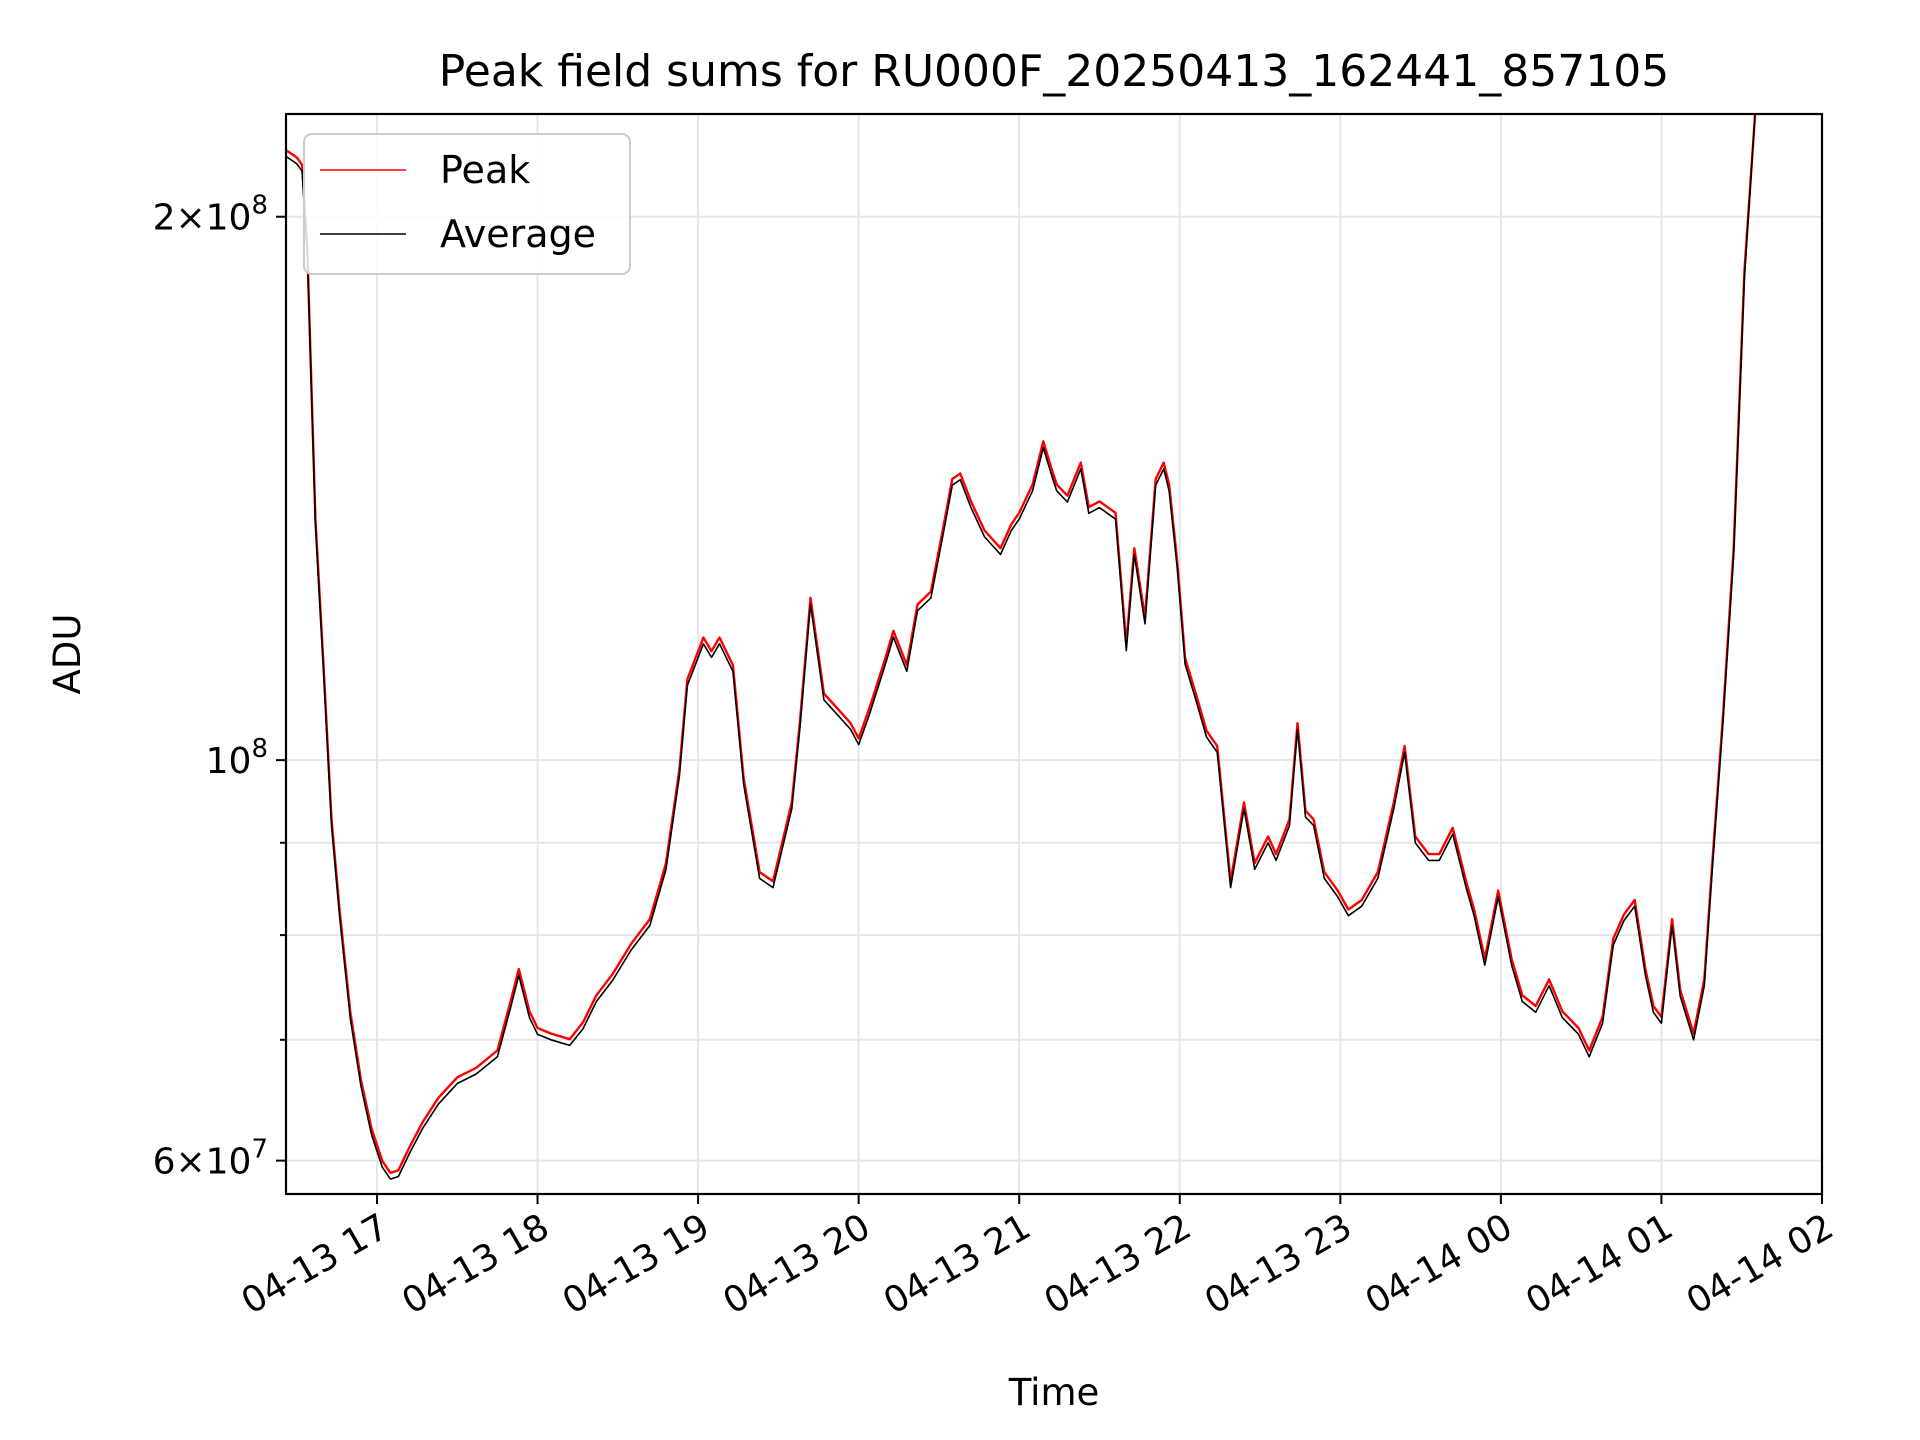  What do you see at coordinates (485, 170) in the screenshot?
I see `legend-label-peak: Peak` at bounding box center [485, 170].